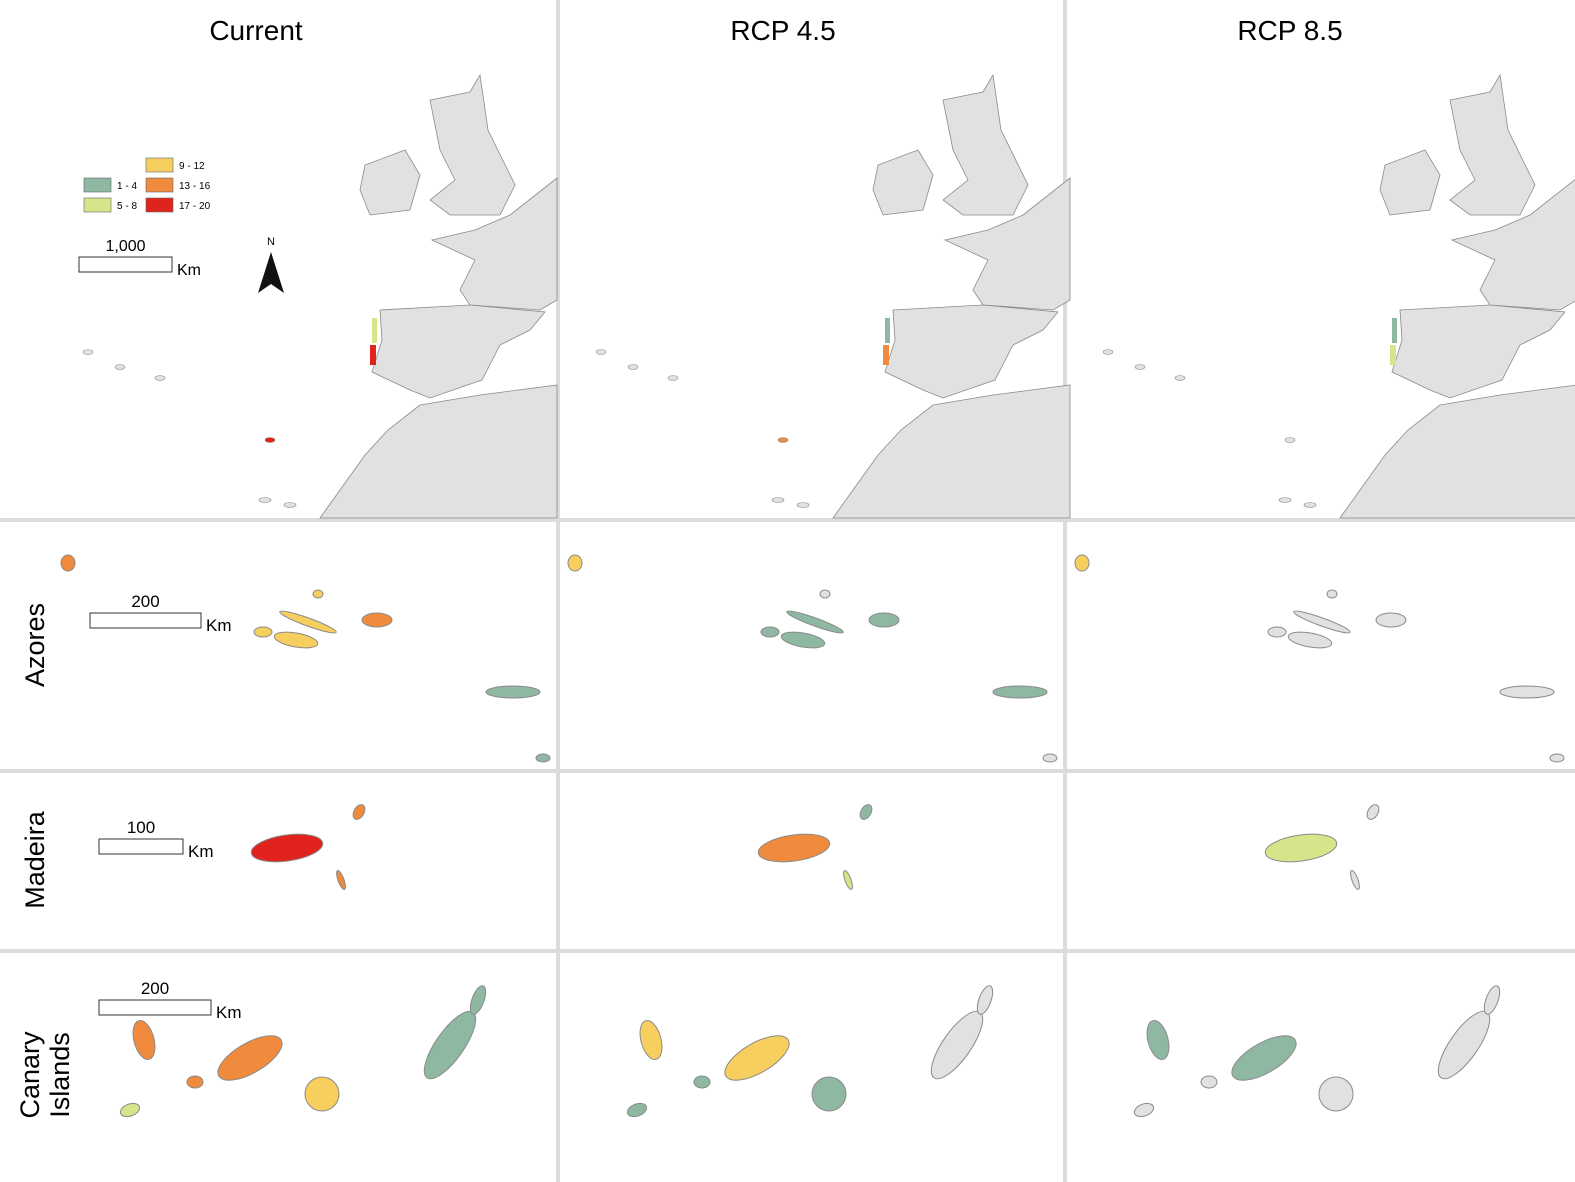  I want to click on north-label: N, so click(271, 242).